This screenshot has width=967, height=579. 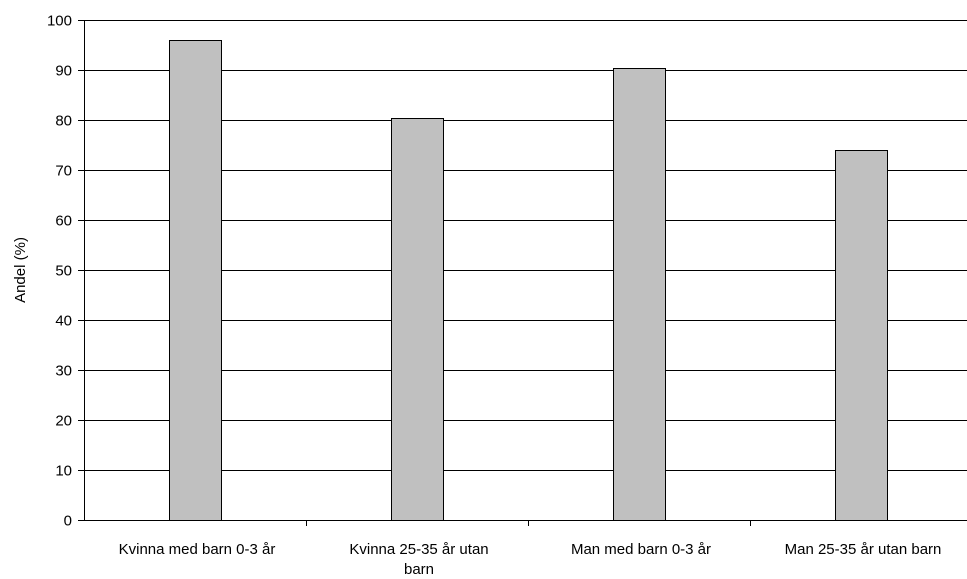 What do you see at coordinates (641, 549) in the screenshot?
I see `x-category-label: Man med barn 0-3 år` at bounding box center [641, 549].